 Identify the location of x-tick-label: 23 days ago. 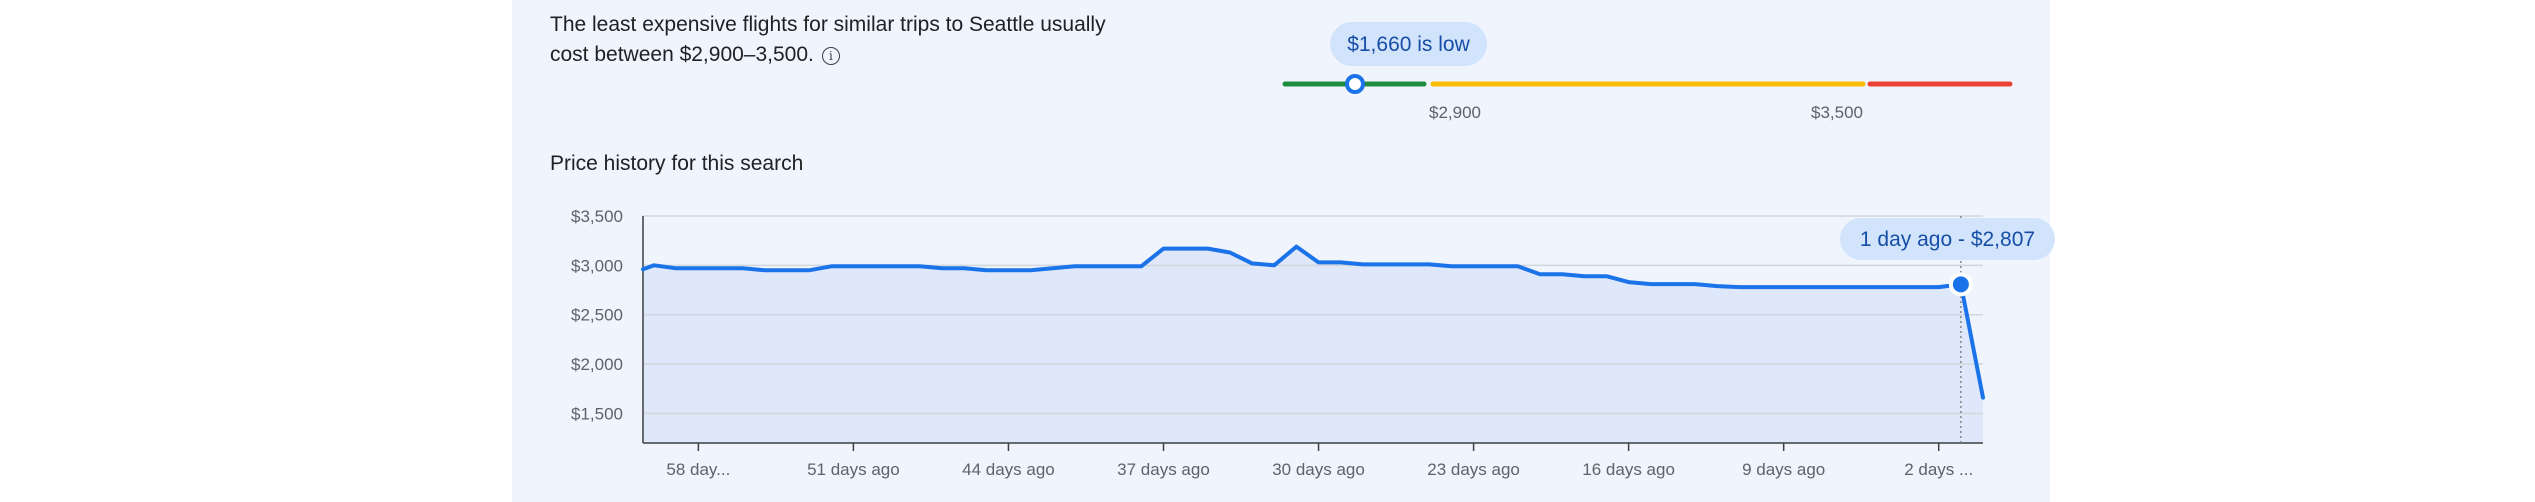
(1473, 469).